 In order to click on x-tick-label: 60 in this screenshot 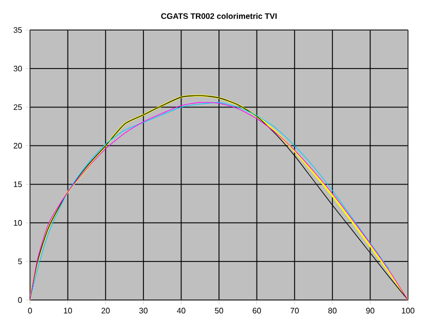, I will do `click(256, 311)`.